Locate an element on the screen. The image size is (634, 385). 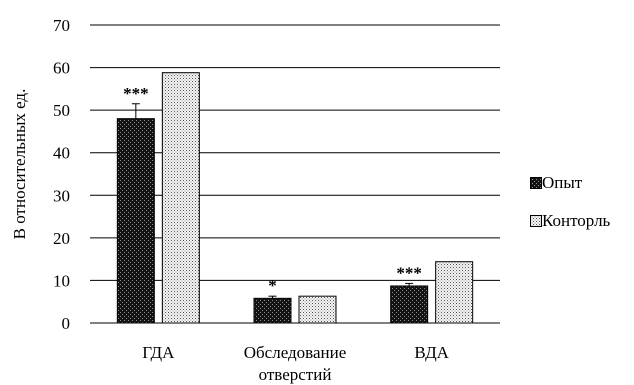
x-axis-categories: ГДА Обследование отверстий ВДА is located at coordinates (295, 363).